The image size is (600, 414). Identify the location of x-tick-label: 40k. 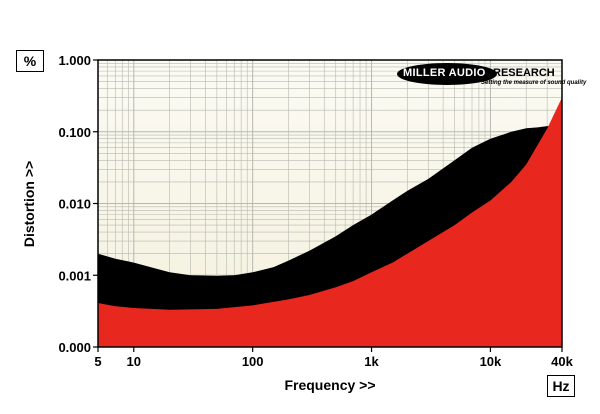
(562, 361).